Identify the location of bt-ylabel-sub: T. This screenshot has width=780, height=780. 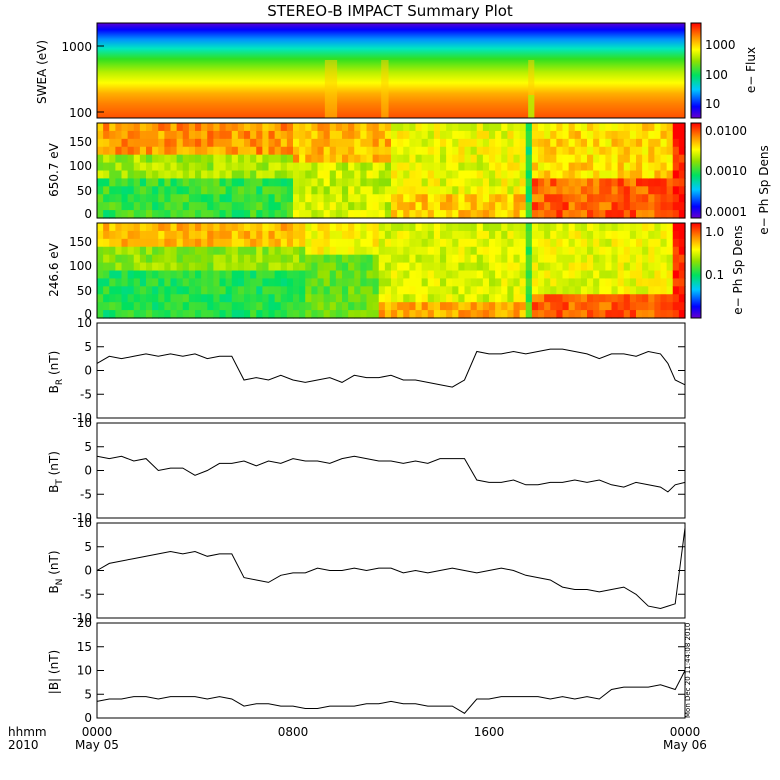
(60, 482).